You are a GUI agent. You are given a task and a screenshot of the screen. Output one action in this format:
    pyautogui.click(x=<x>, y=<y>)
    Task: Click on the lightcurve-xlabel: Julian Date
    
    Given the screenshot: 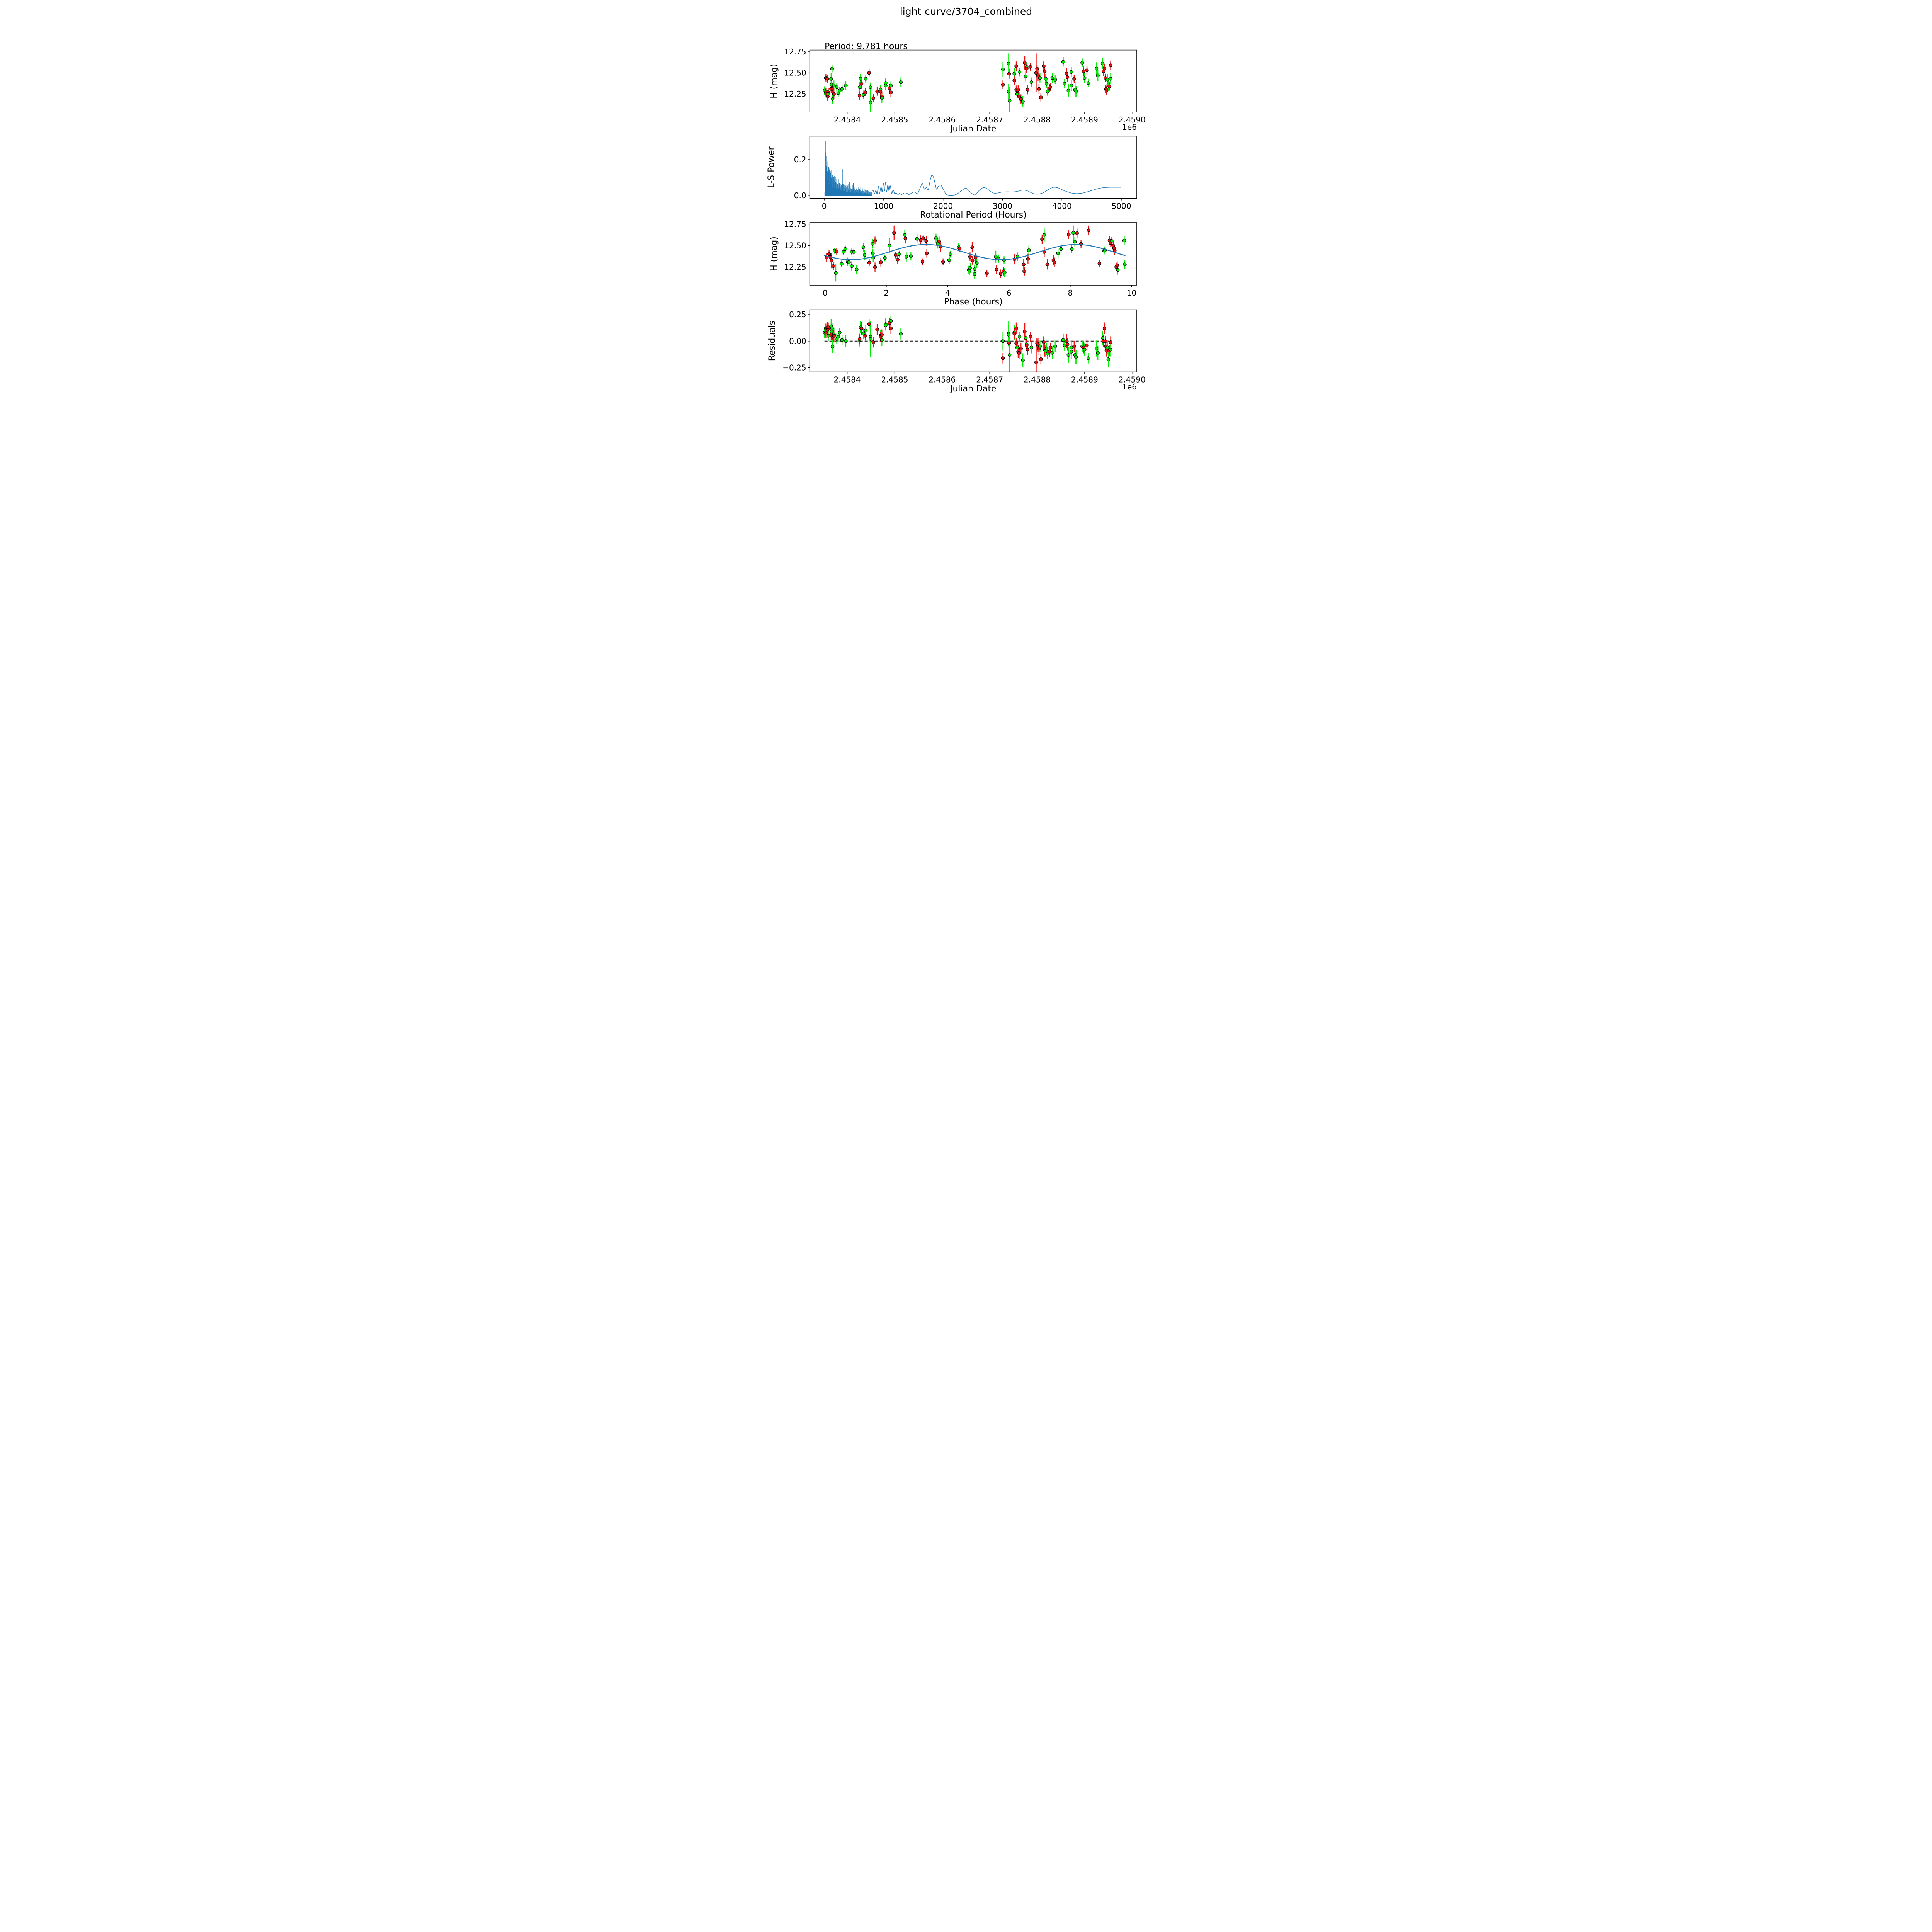 What is the action you would take?
    pyautogui.click(x=973, y=129)
    